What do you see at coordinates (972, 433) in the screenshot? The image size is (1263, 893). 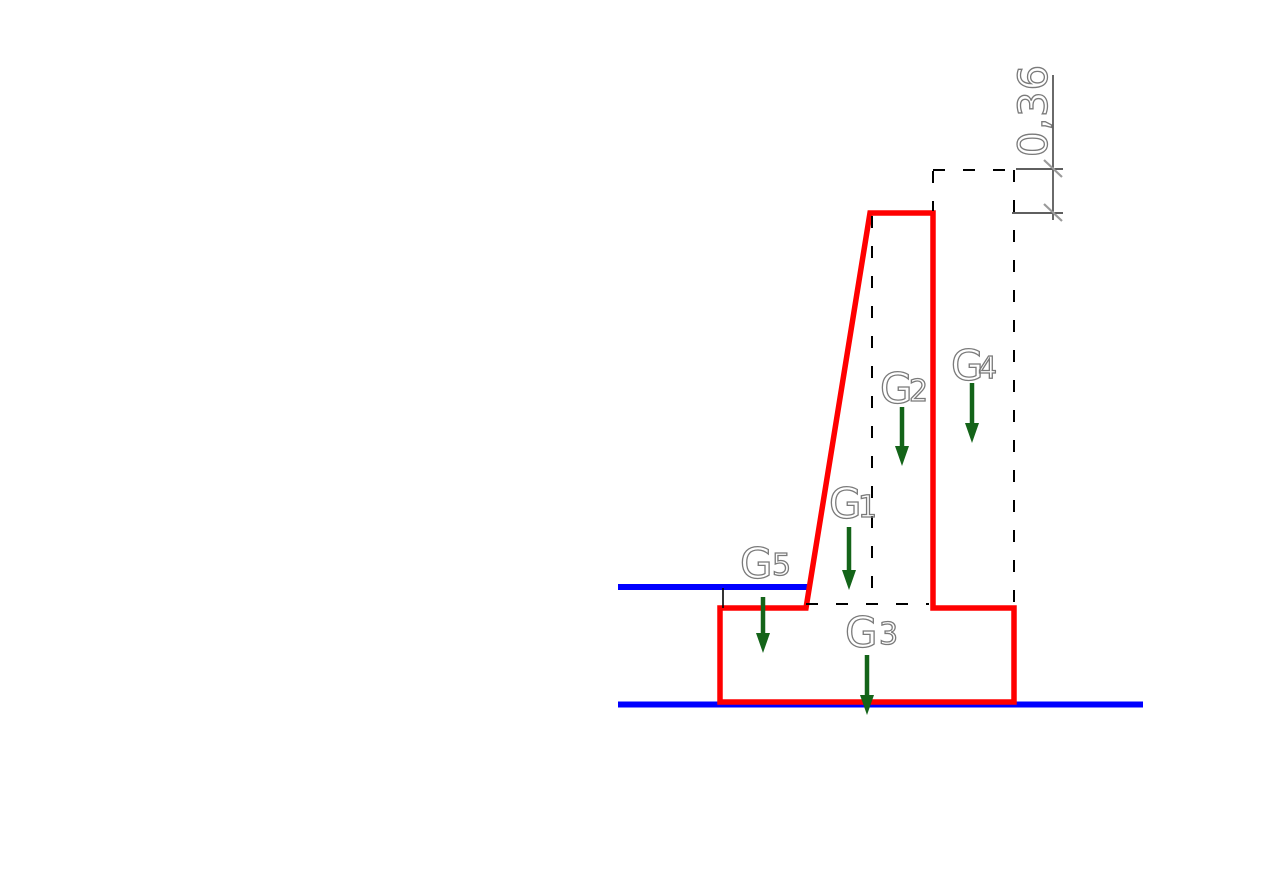 I see `force-g4-arrow-head` at bounding box center [972, 433].